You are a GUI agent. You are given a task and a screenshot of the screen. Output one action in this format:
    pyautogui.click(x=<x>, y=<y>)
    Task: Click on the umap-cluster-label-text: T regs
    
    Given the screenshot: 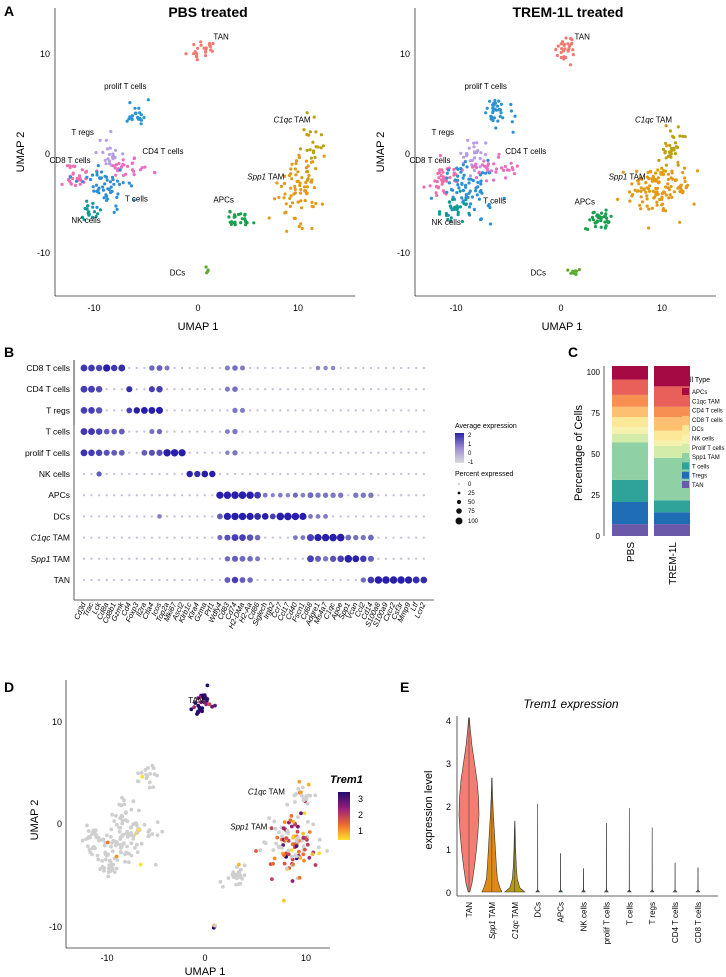 What is the action you would take?
    pyautogui.click(x=443, y=132)
    